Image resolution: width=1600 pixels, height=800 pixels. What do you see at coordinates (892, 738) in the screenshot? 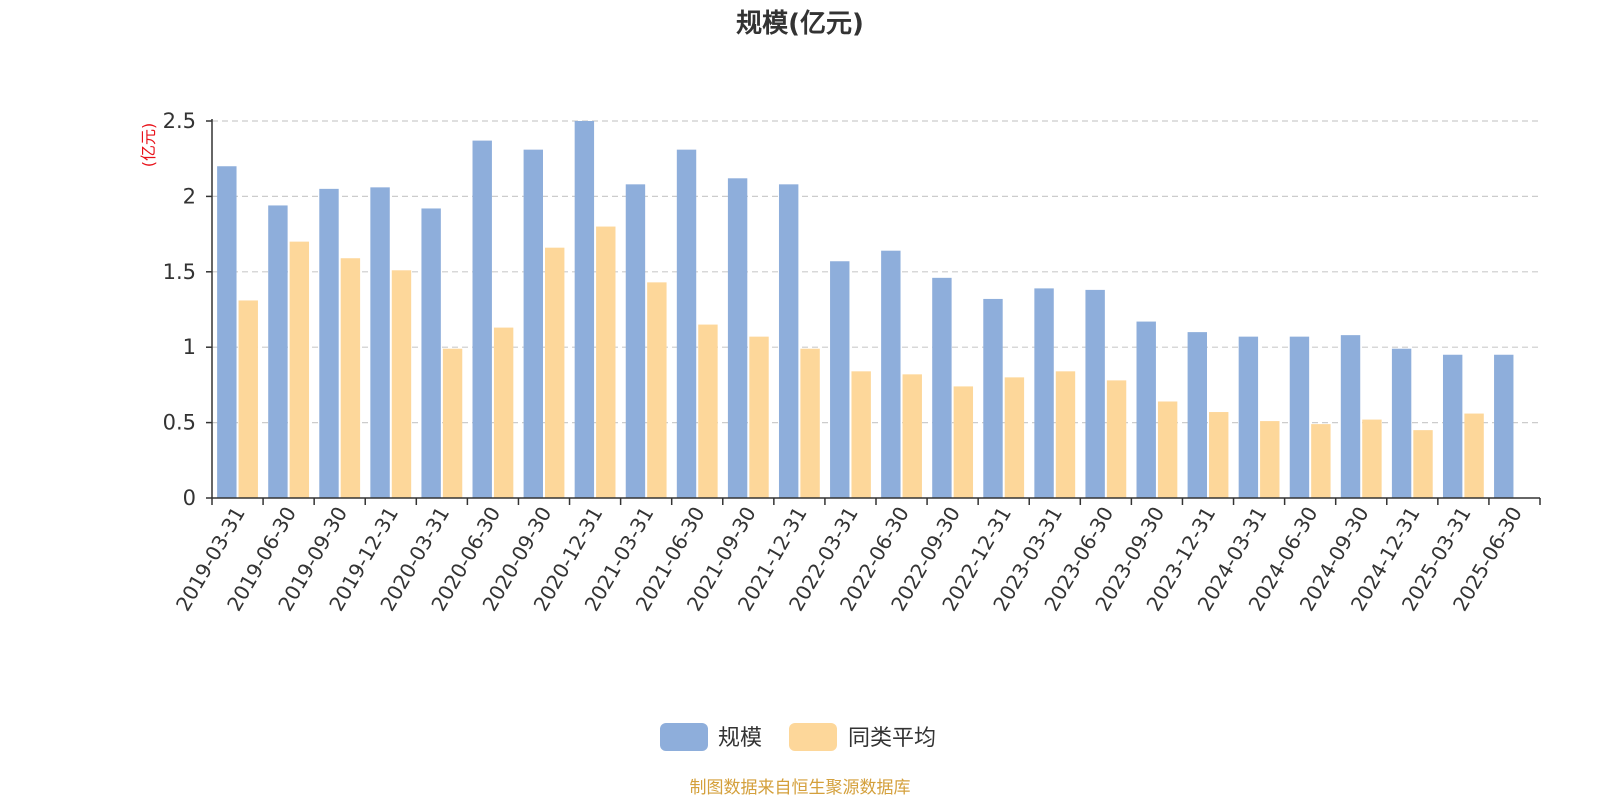
I see `legend-label-peer-average: 同类平均` at bounding box center [892, 738].